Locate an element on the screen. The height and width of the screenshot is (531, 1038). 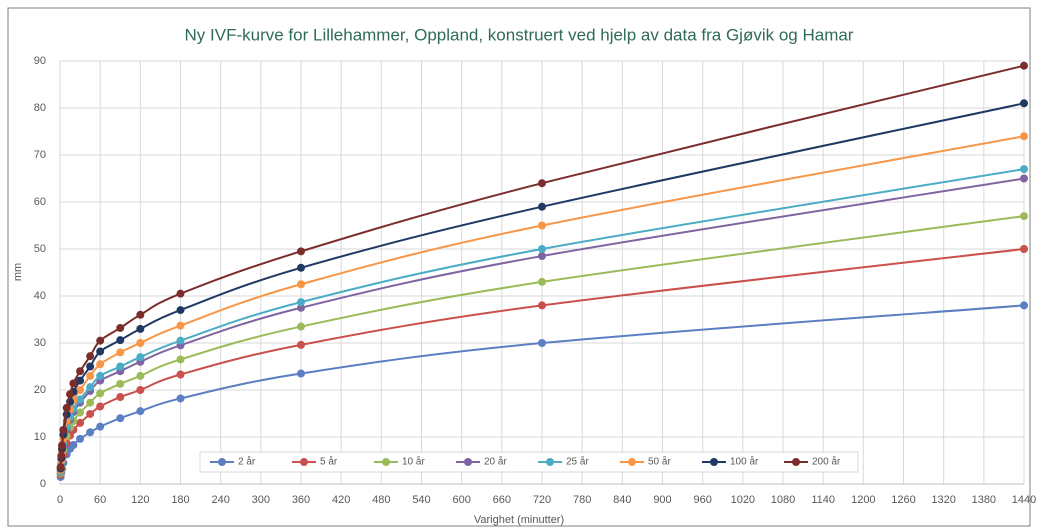
legend-label: 10 år is located at coordinates (413, 462).